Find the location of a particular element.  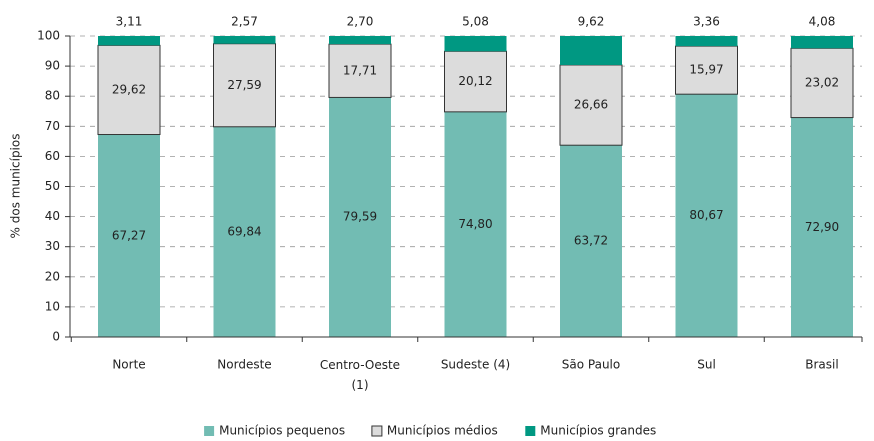

data-label: 80,67 is located at coordinates (706, 215).